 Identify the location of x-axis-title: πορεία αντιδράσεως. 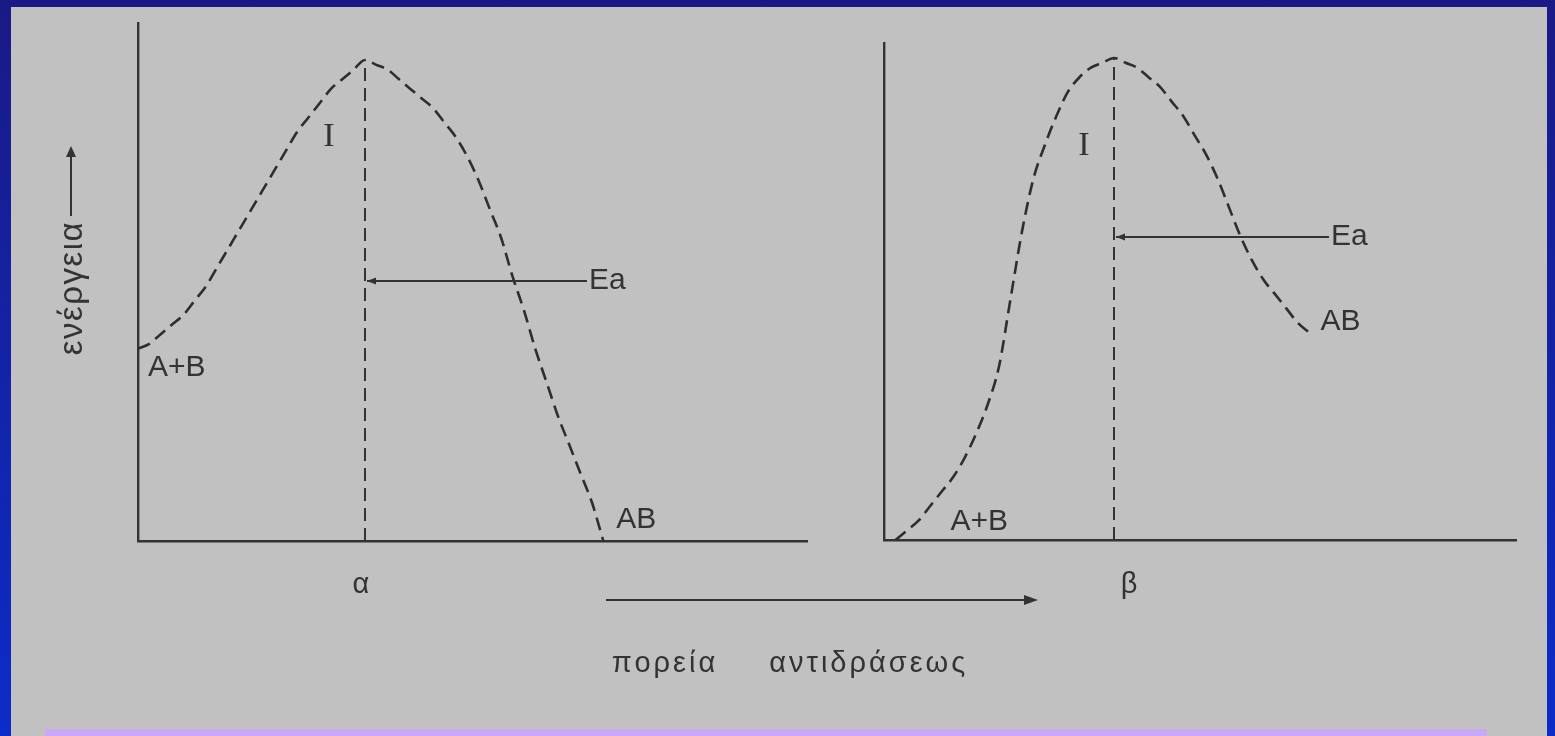
(790, 662).